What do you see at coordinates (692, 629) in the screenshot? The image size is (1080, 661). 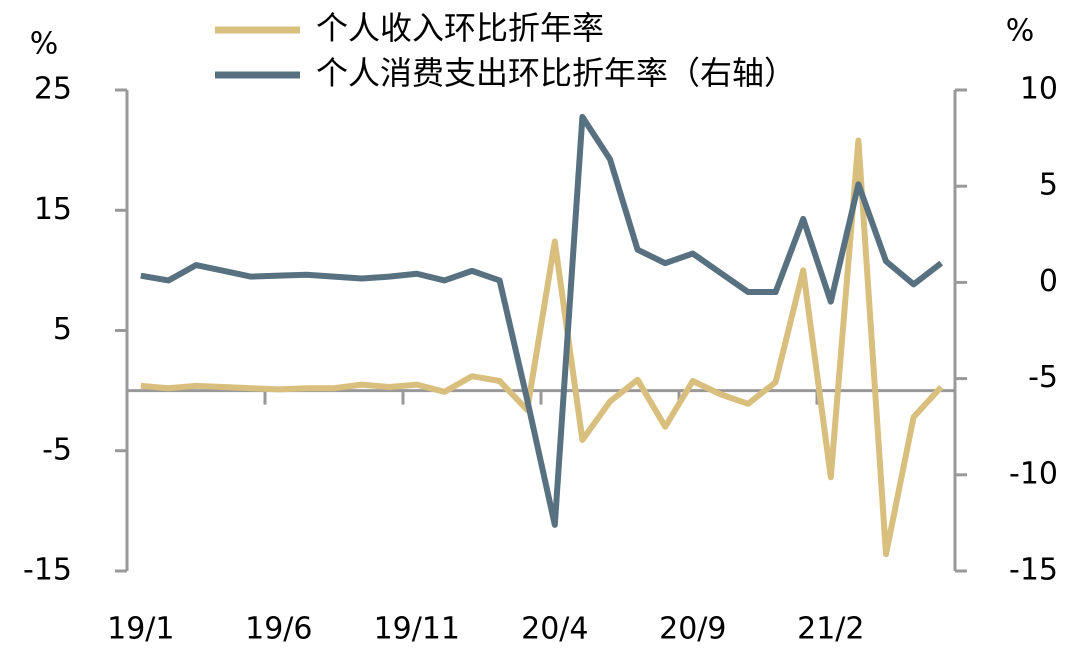 I see `x-tick-label: 20/9` at bounding box center [692, 629].